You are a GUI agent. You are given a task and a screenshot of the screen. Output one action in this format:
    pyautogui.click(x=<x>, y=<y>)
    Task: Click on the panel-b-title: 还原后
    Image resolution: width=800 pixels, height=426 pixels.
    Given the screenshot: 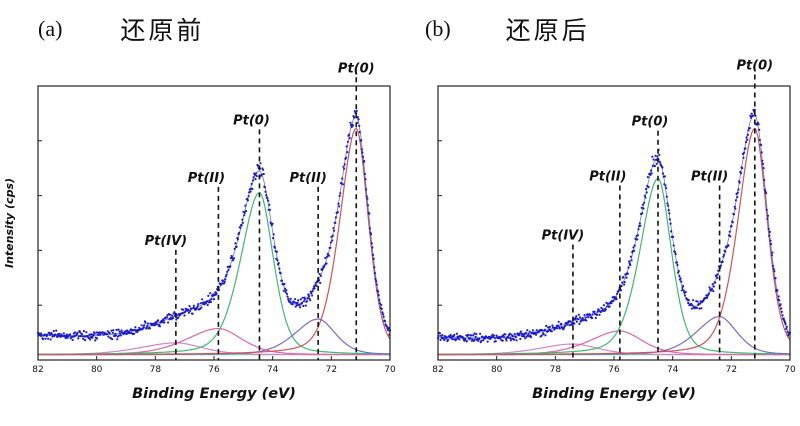 What is the action you would take?
    pyautogui.click(x=547, y=30)
    